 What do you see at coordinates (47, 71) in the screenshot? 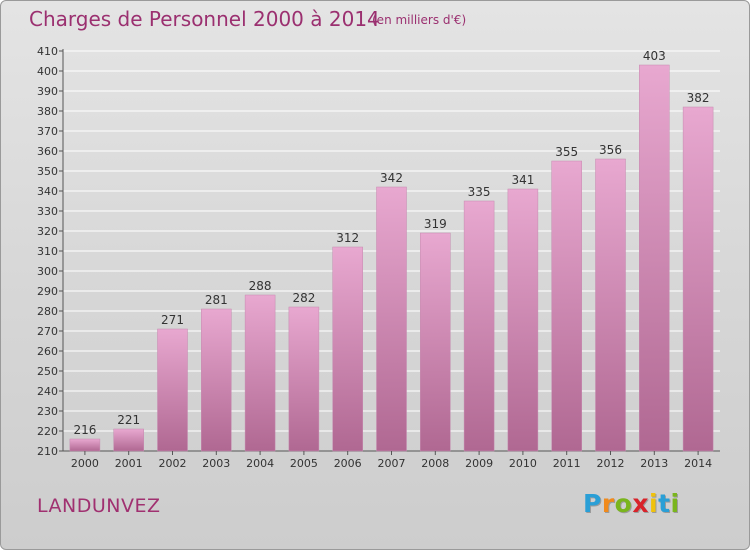
I see `y-tick-label: 400` at bounding box center [47, 71].